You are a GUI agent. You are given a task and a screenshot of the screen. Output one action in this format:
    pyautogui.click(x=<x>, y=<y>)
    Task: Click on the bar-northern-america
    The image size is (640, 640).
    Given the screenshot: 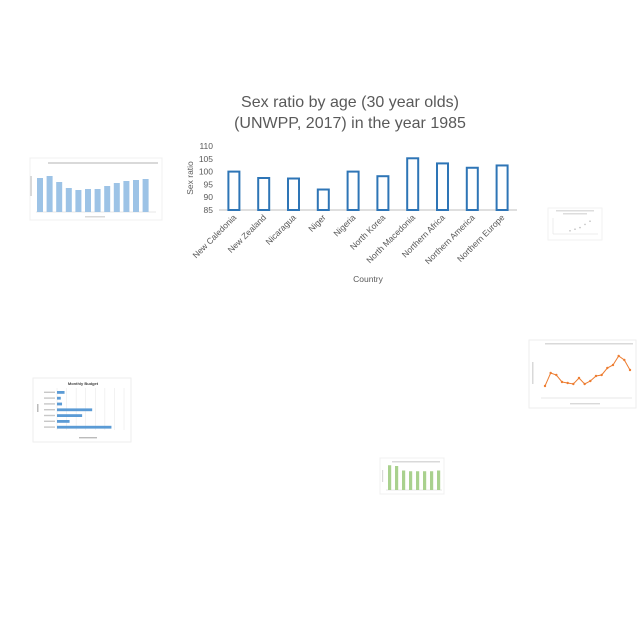 What is the action you would take?
    pyautogui.click(x=472, y=188)
    